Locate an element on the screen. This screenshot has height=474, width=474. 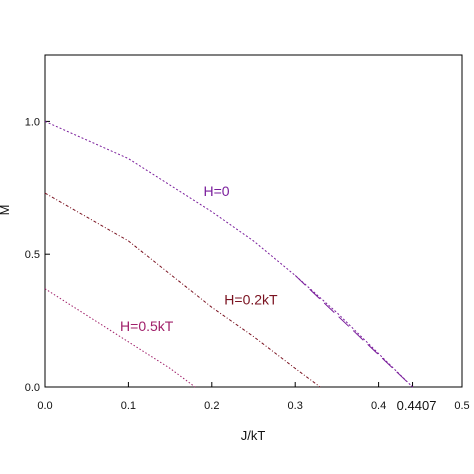
series-label-3: H=0.5kT is located at coordinates (147, 326).